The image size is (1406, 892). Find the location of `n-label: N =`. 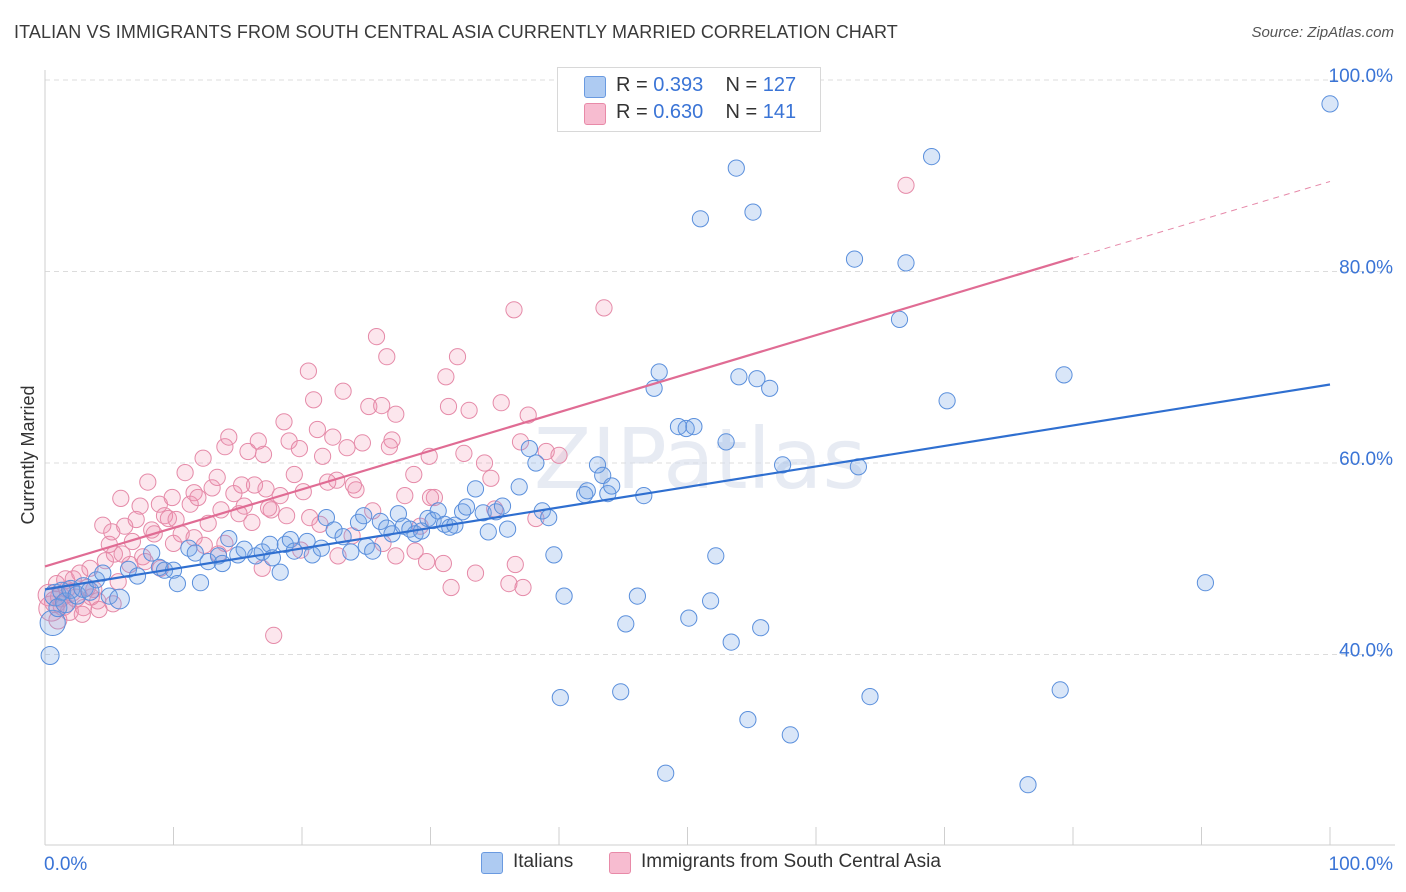

n-label: N = is located at coordinates (741, 112).